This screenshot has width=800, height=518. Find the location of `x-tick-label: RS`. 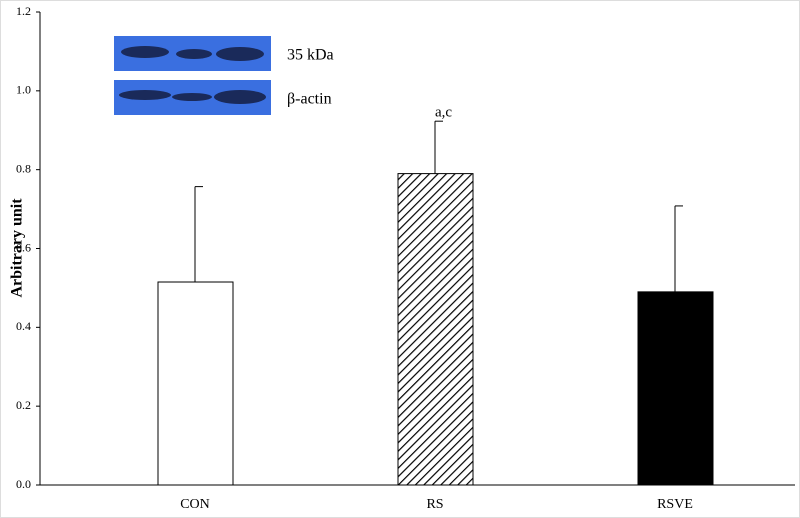

x-tick-label: RS is located at coordinates (434, 504).